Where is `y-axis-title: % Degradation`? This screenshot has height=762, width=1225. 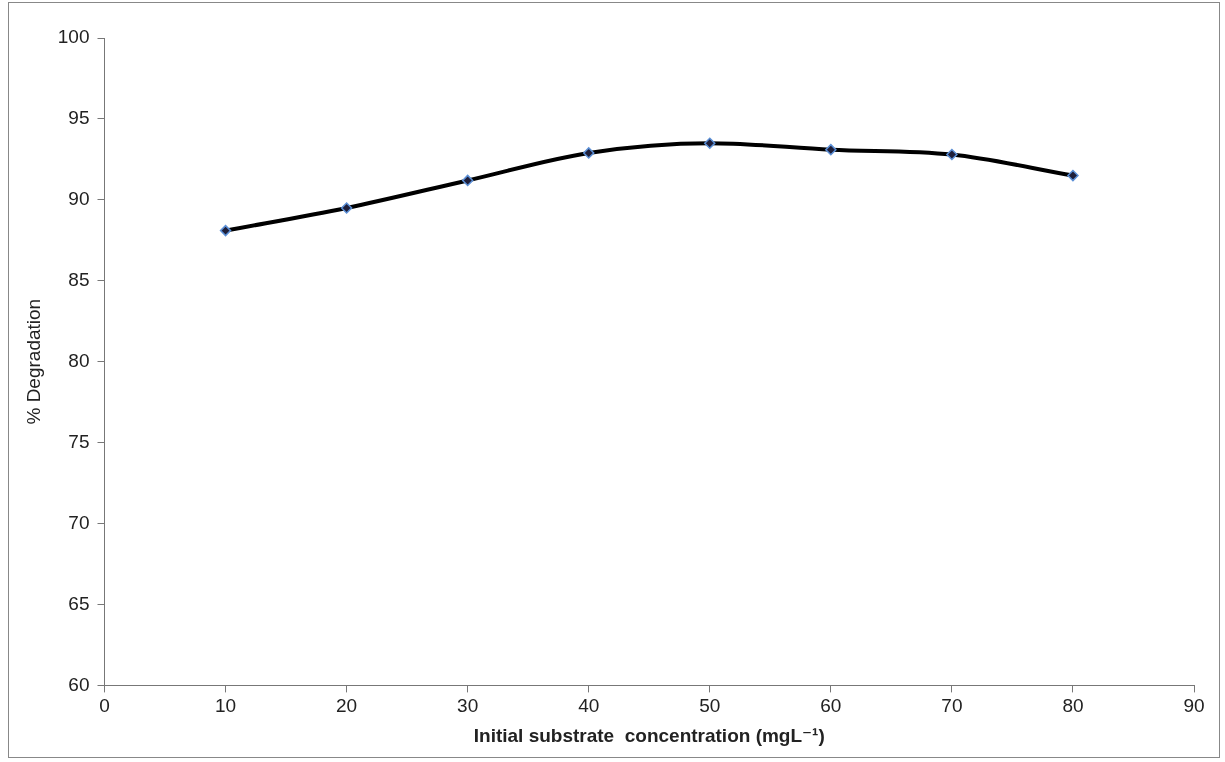
y-axis-title: % Degradation is located at coordinates (33, 361).